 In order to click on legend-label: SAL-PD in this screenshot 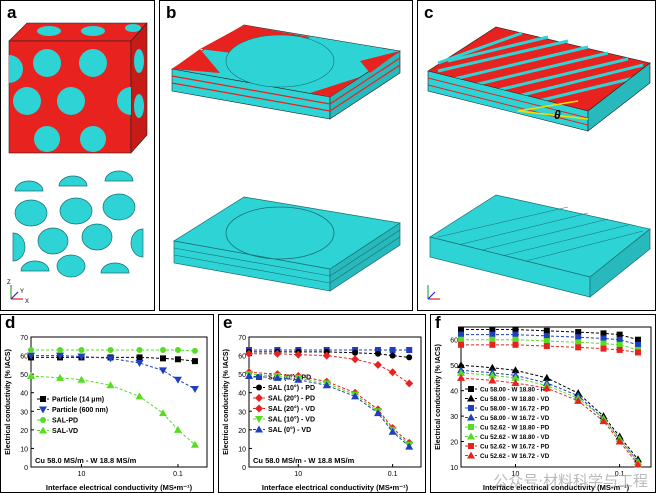, I will do `click(65, 421)`.